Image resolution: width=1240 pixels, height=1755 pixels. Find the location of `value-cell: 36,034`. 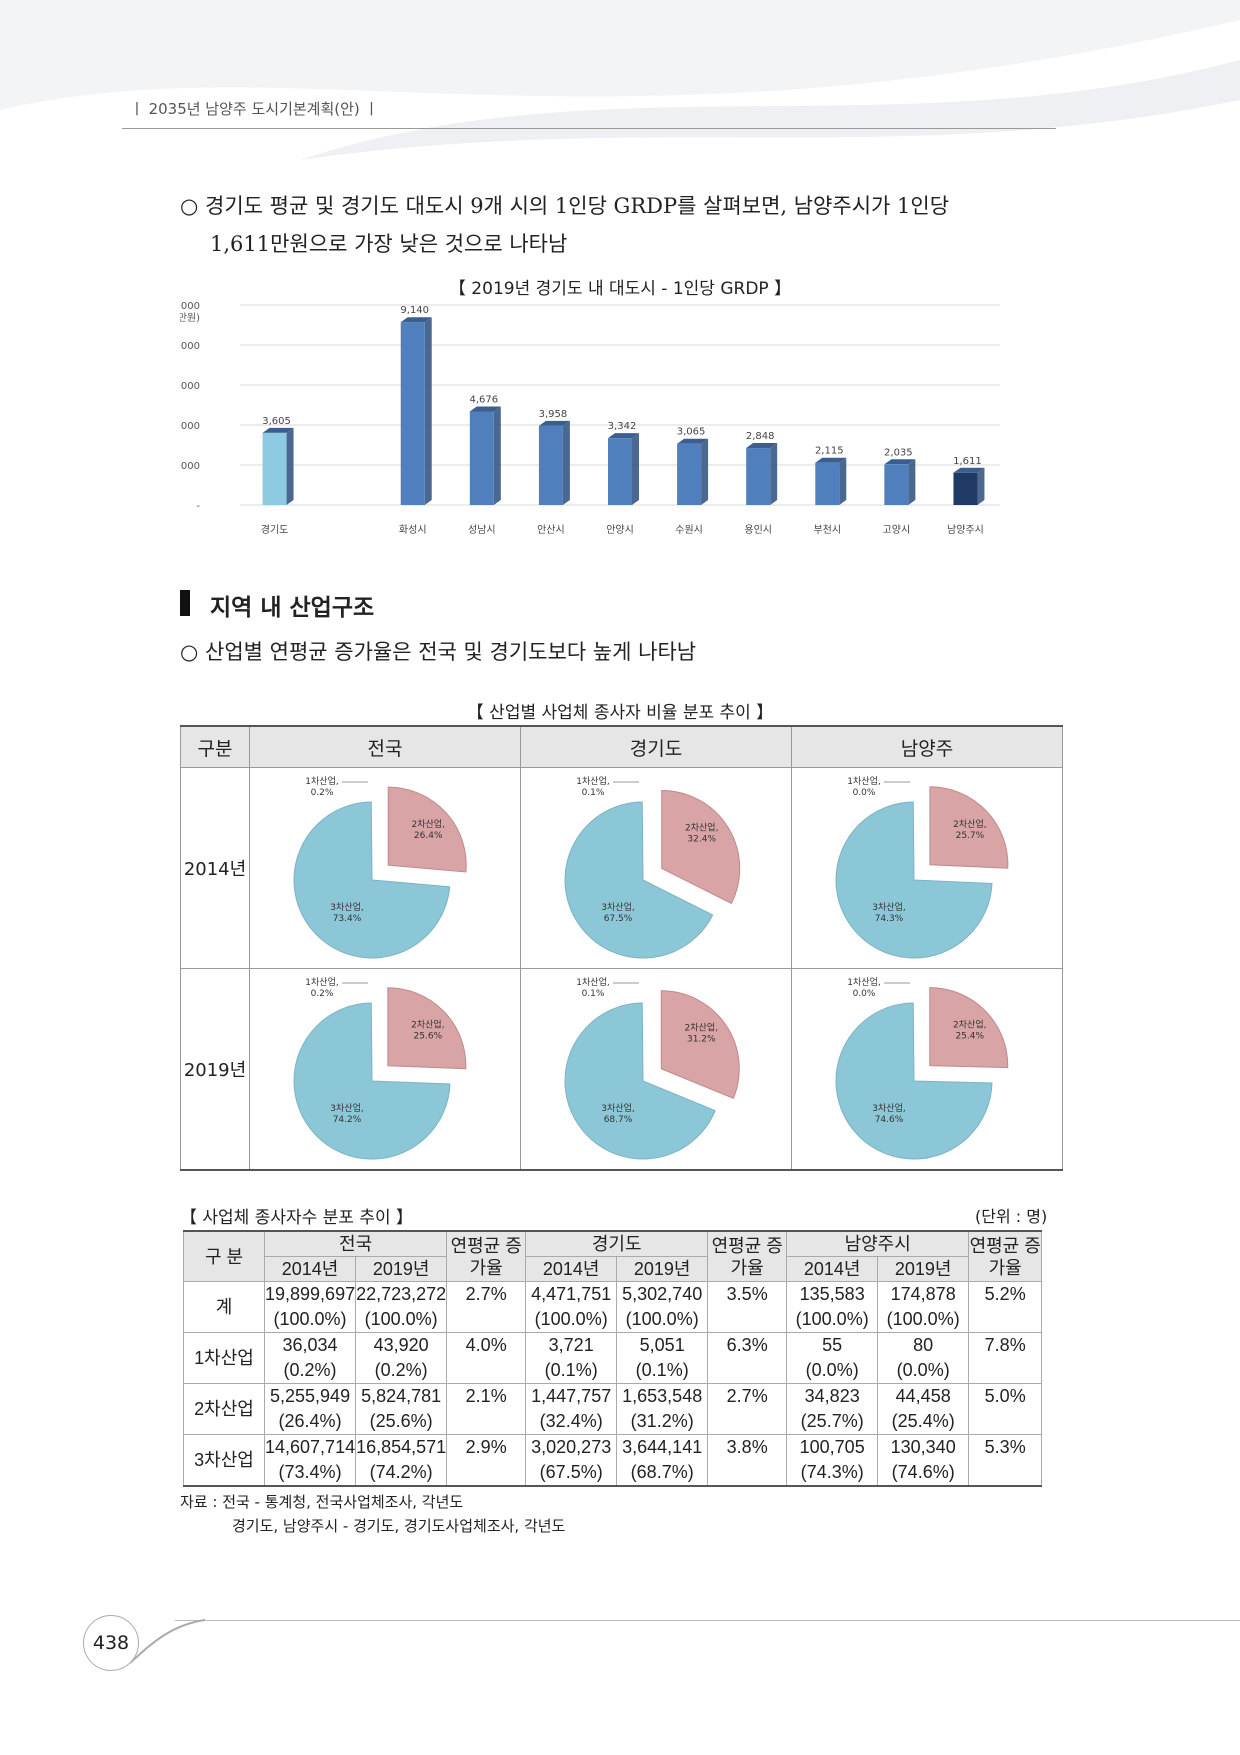

value-cell: 36,034 is located at coordinates (310, 1345).